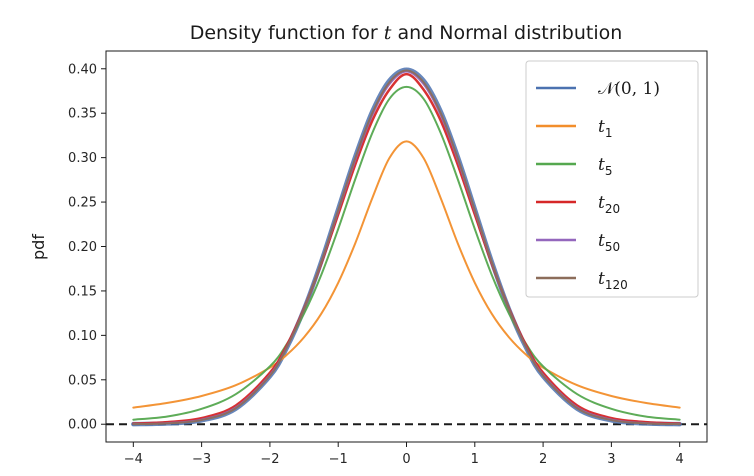 The image size is (754, 476). What do you see at coordinates (475, 459) in the screenshot?
I see `x-tick-label: 1` at bounding box center [475, 459].